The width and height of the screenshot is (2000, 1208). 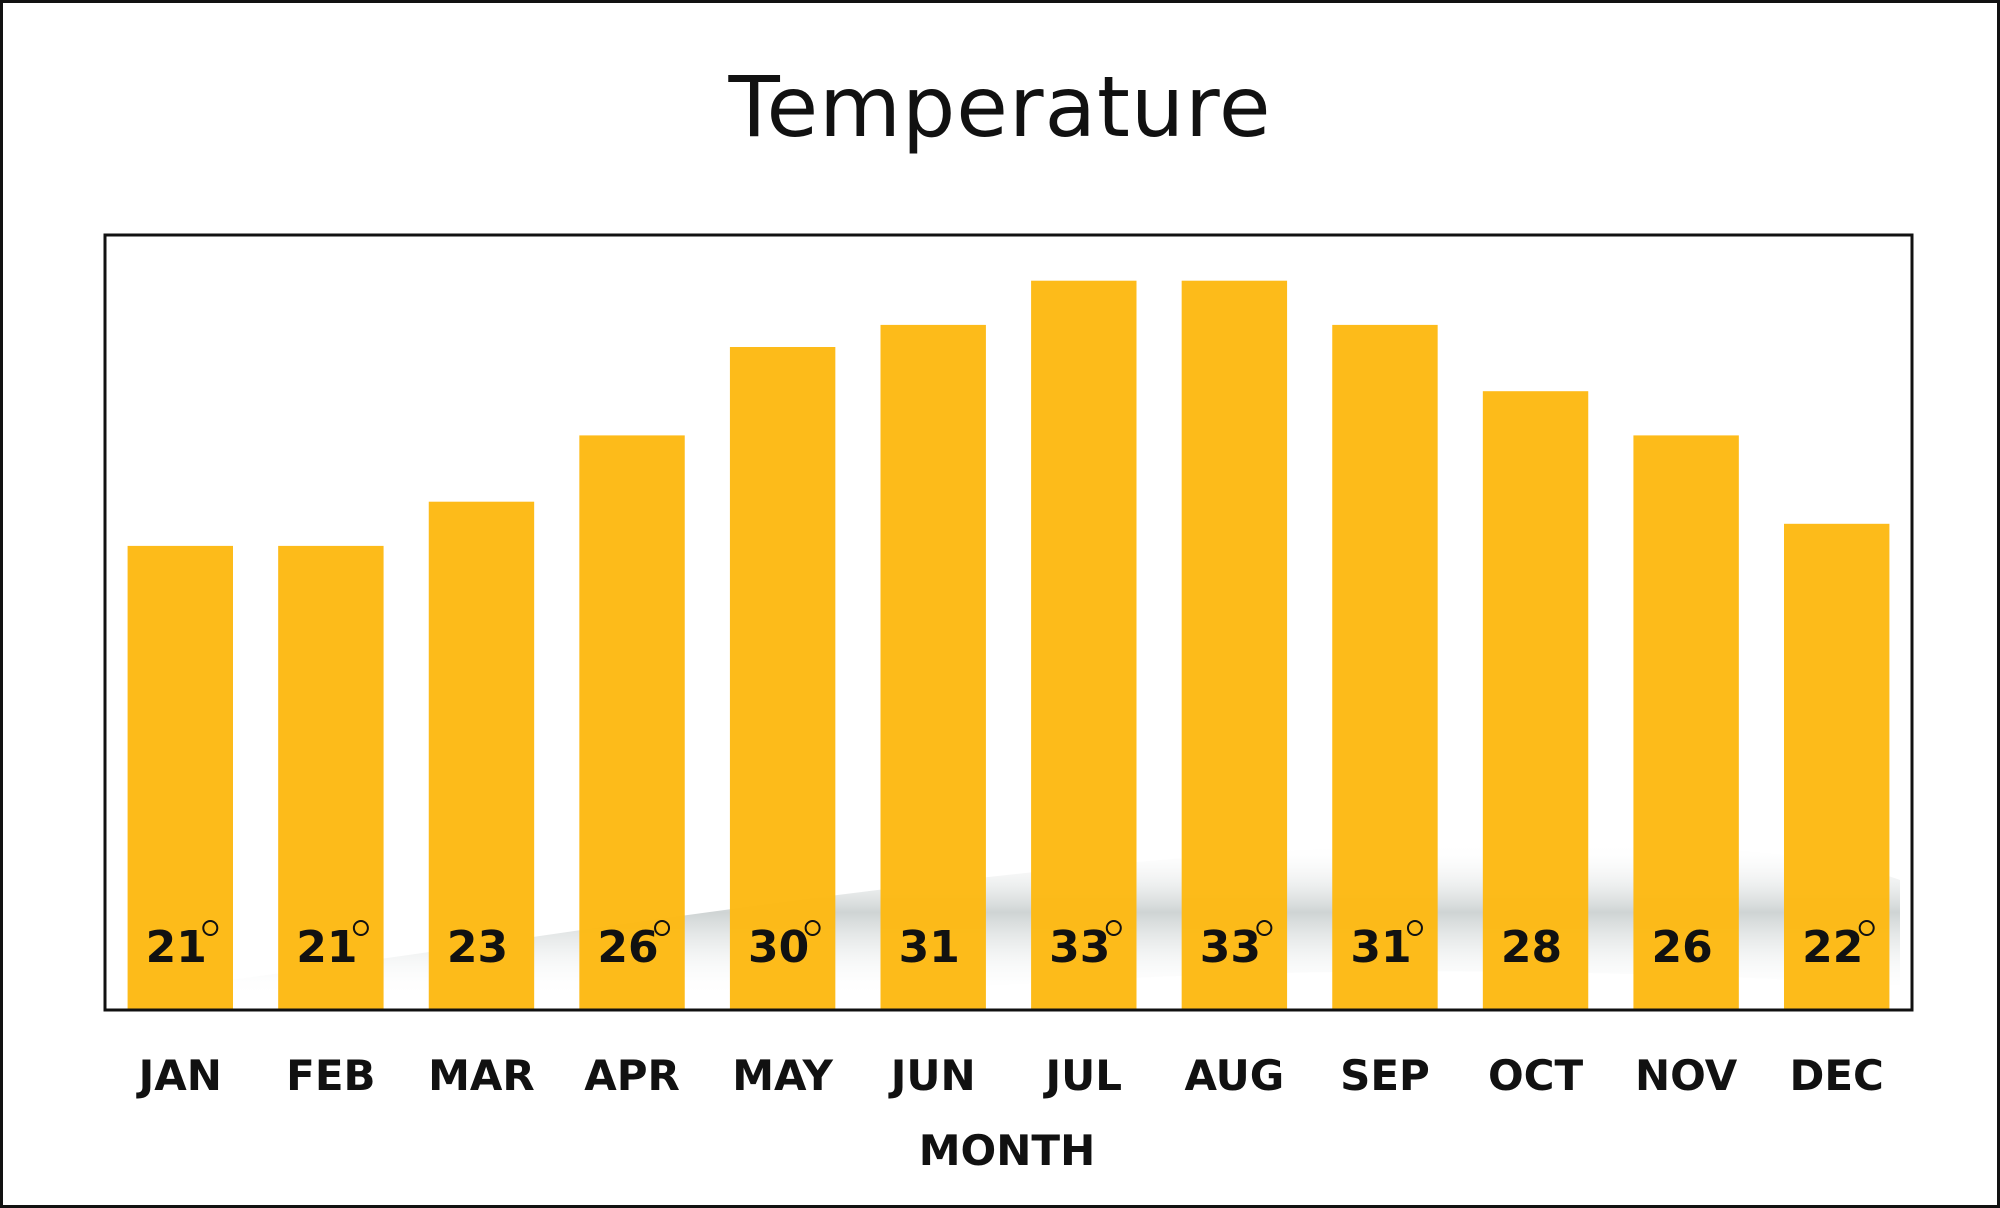 I want to click on bar-oct, so click(x=1535, y=700).